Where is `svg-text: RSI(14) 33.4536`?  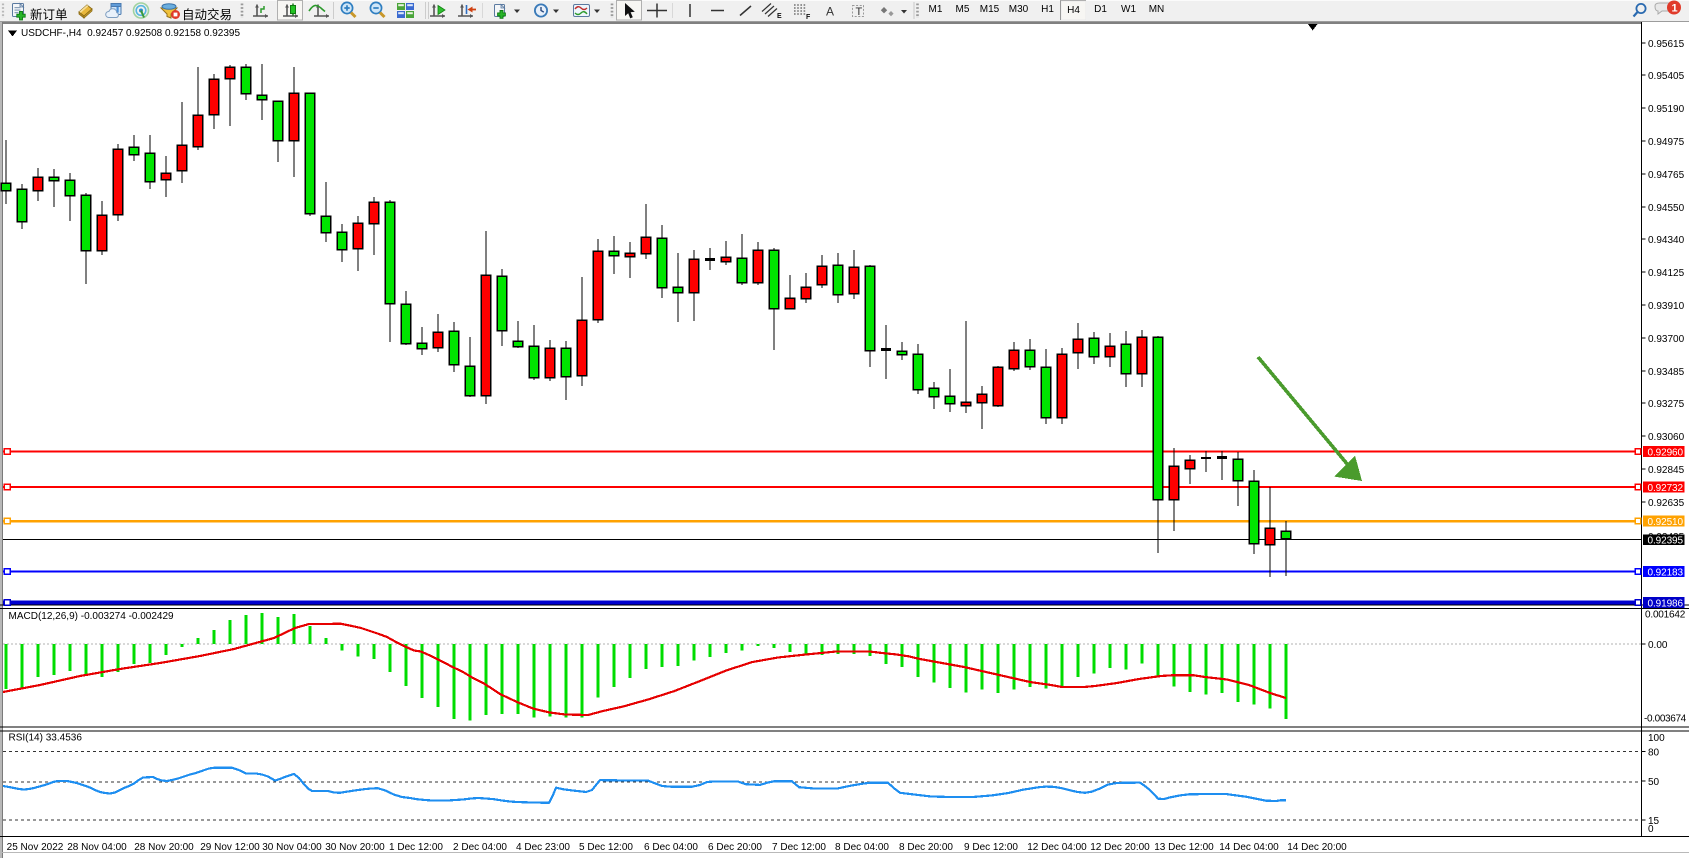 svg-text: RSI(14) 33.4536 is located at coordinates (46, 738).